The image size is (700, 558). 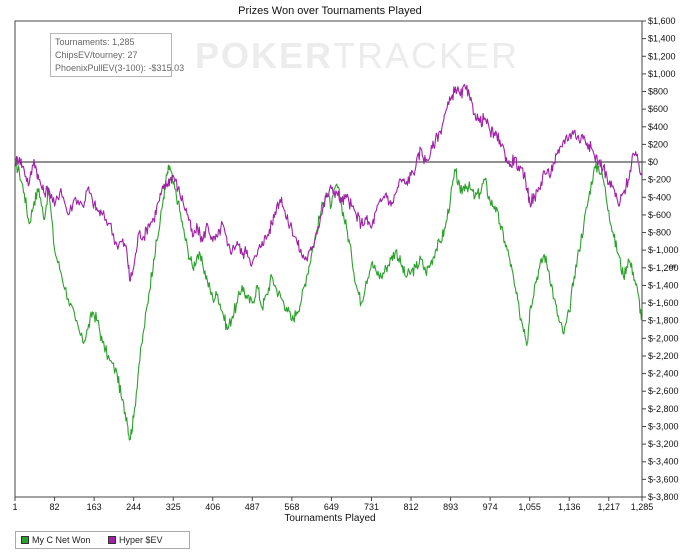 What do you see at coordinates (663, 462) in the screenshot?
I see `y-tick-label: $-3,400` at bounding box center [663, 462].